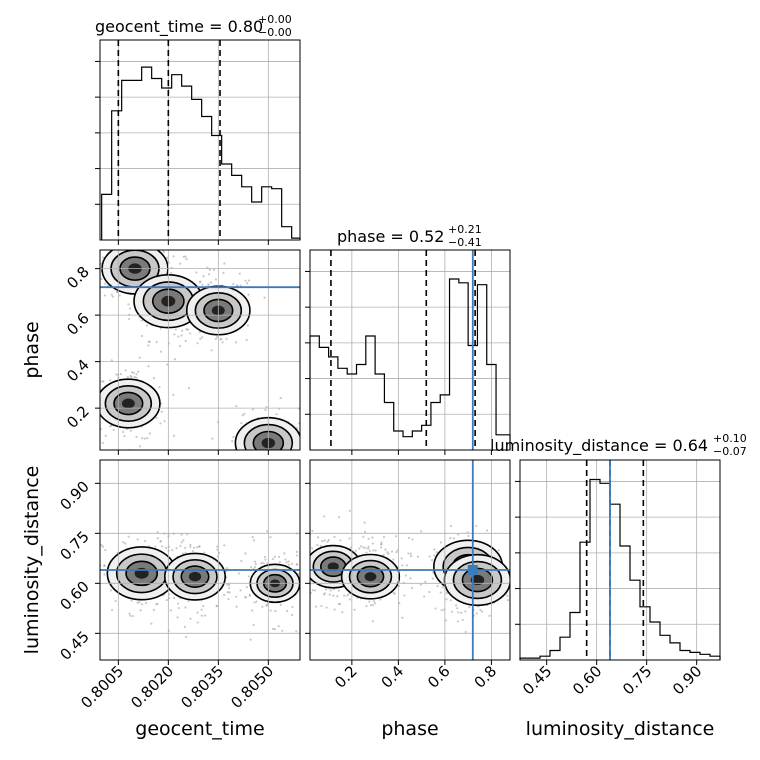 The height and width of the screenshot is (760, 760). What do you see at coordinates (275, 32) in the screenshot?
I see `title-geocent-time-minus: −0.00` at bounding box center [275, 32].